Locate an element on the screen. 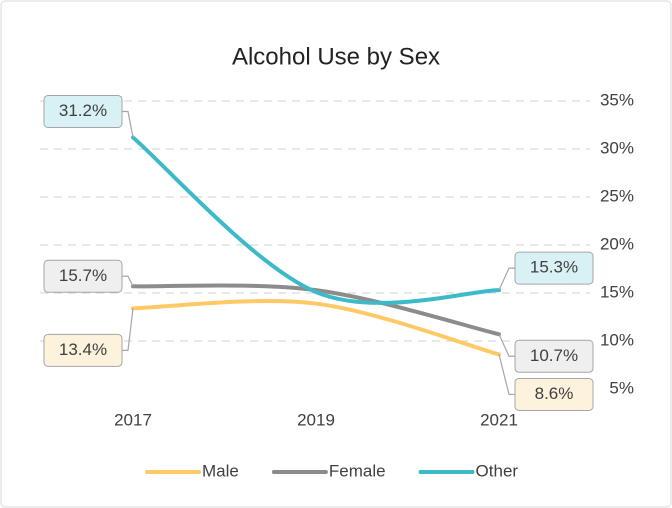  data-label: 13.4% is located at coordinates (83, 349).